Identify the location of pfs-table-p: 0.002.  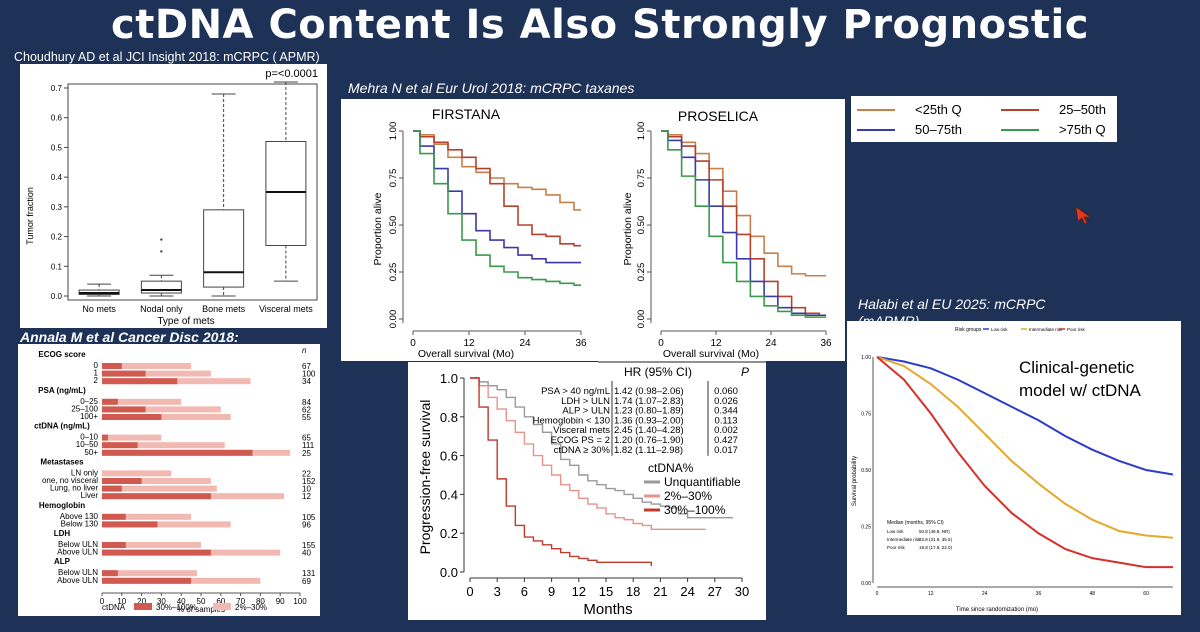
(726, 430).